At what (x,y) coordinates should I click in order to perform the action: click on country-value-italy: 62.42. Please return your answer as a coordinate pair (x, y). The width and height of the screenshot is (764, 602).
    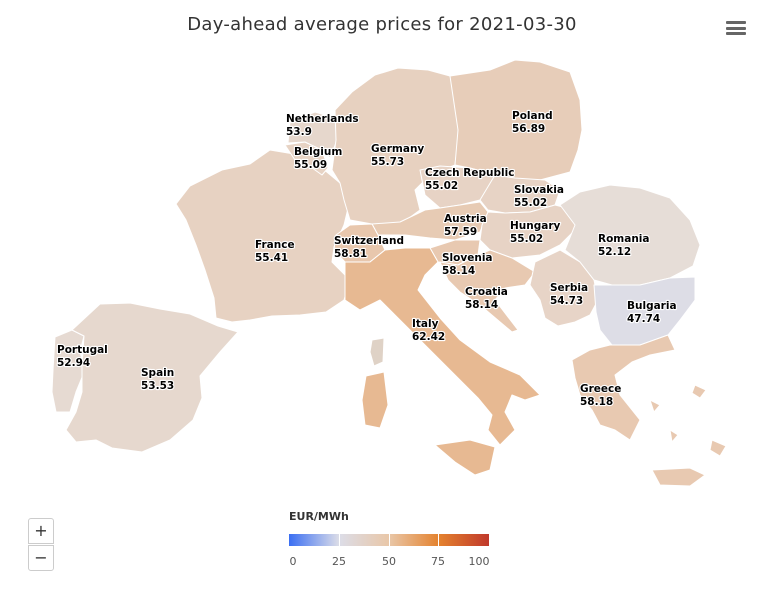
    Looking at the image, I should click on (428, 337).